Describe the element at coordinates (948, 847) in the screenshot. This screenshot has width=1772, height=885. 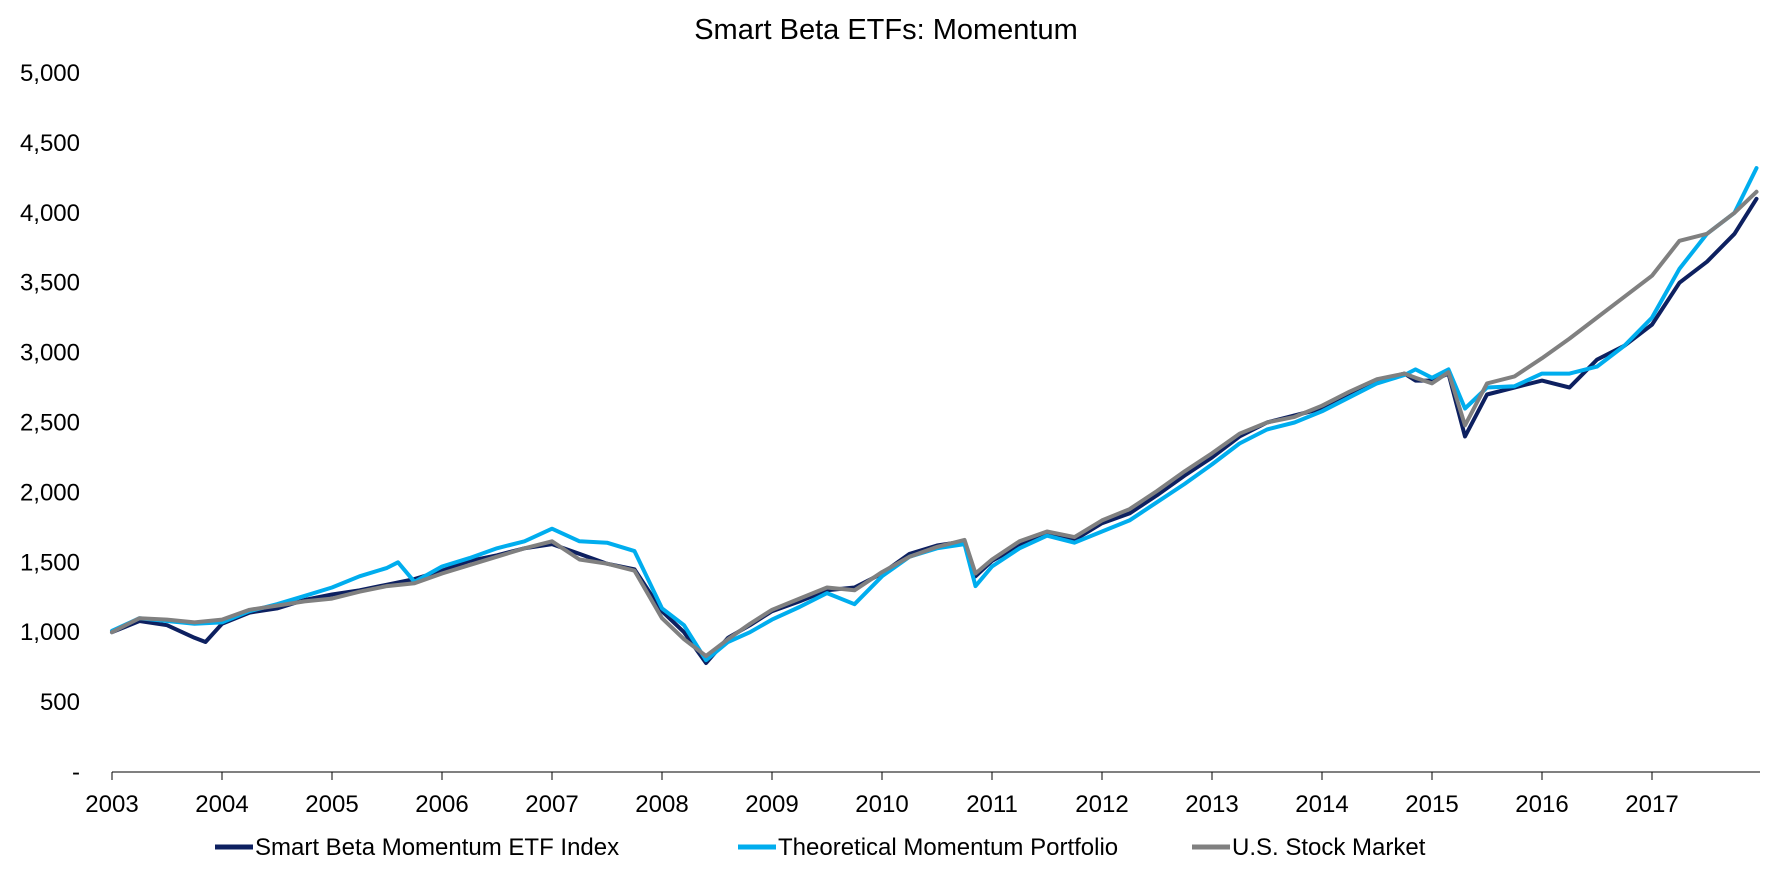
I see `legend-label-2: Theoretical Momentum Portfolio` at that location.